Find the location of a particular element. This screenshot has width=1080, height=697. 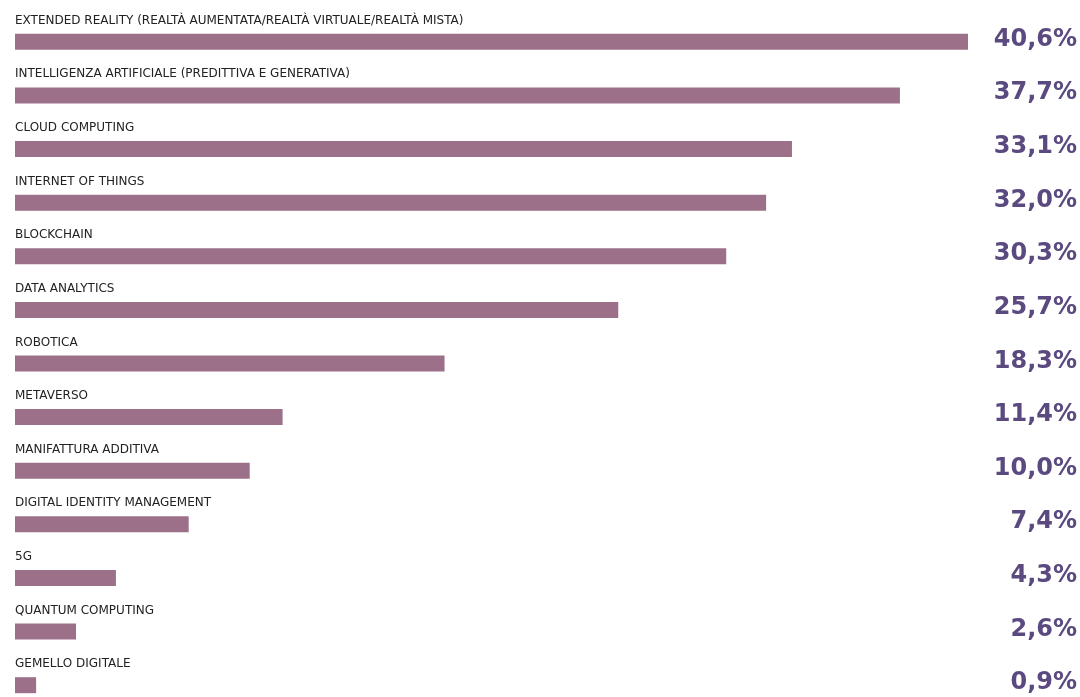

data-label: 37,7% is located at coordinates (1035, 91).